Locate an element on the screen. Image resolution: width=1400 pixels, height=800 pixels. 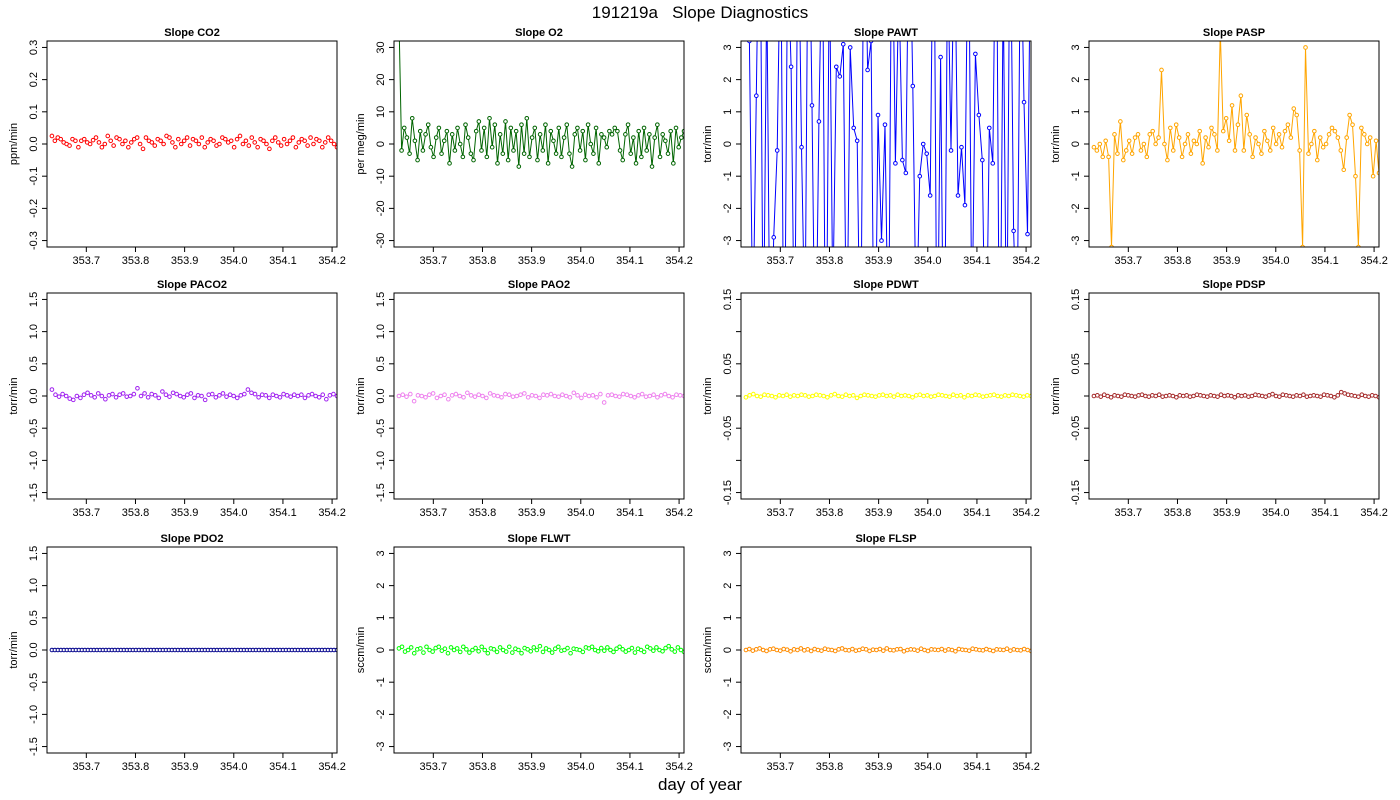
y-tick-label: -3 is located at coordinates (728, 747).